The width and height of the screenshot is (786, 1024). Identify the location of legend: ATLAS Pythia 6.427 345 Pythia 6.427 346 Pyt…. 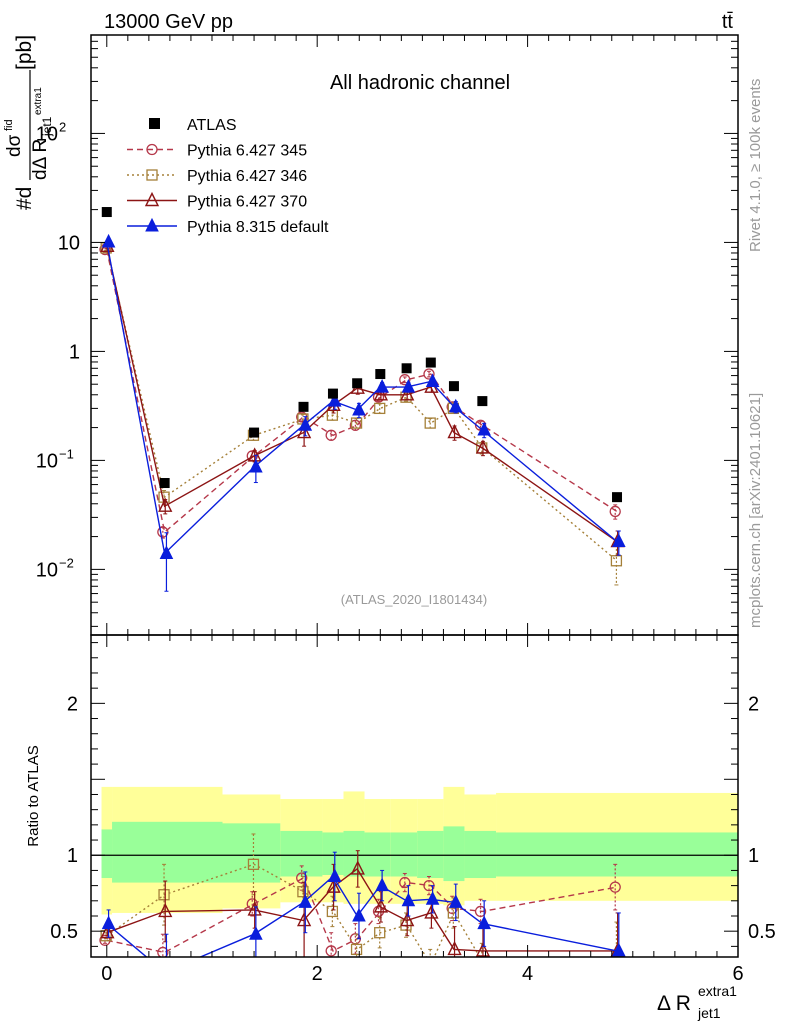
(228, 176).